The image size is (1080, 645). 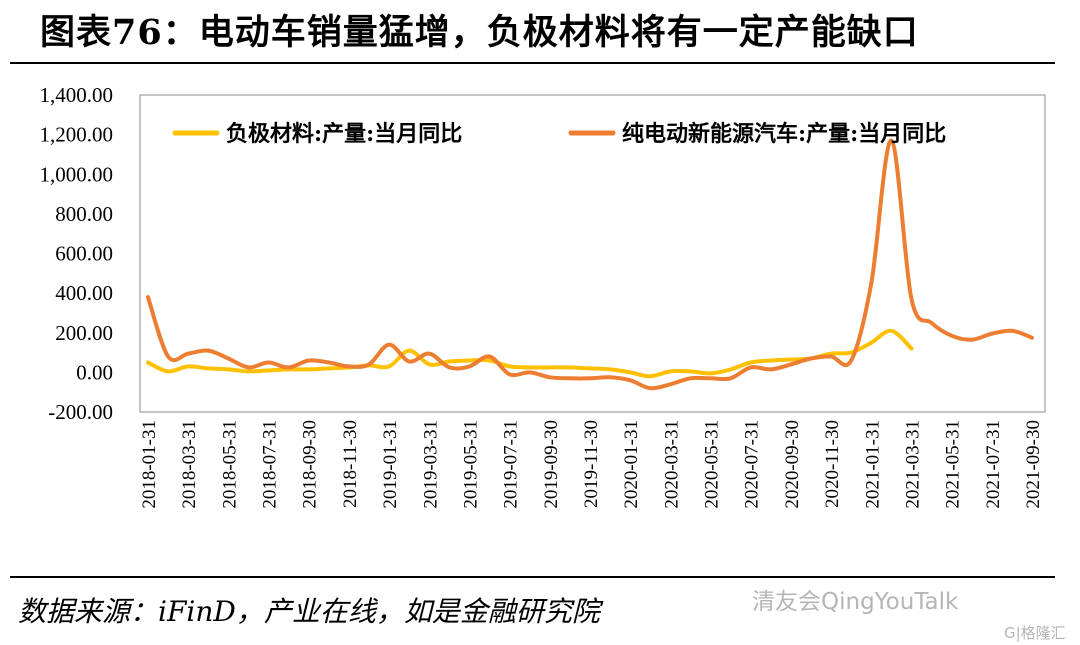 I want to click on source-note: 数据来源：iFinD，产业在线，如是金融研究院, so click(x=309, y=611).